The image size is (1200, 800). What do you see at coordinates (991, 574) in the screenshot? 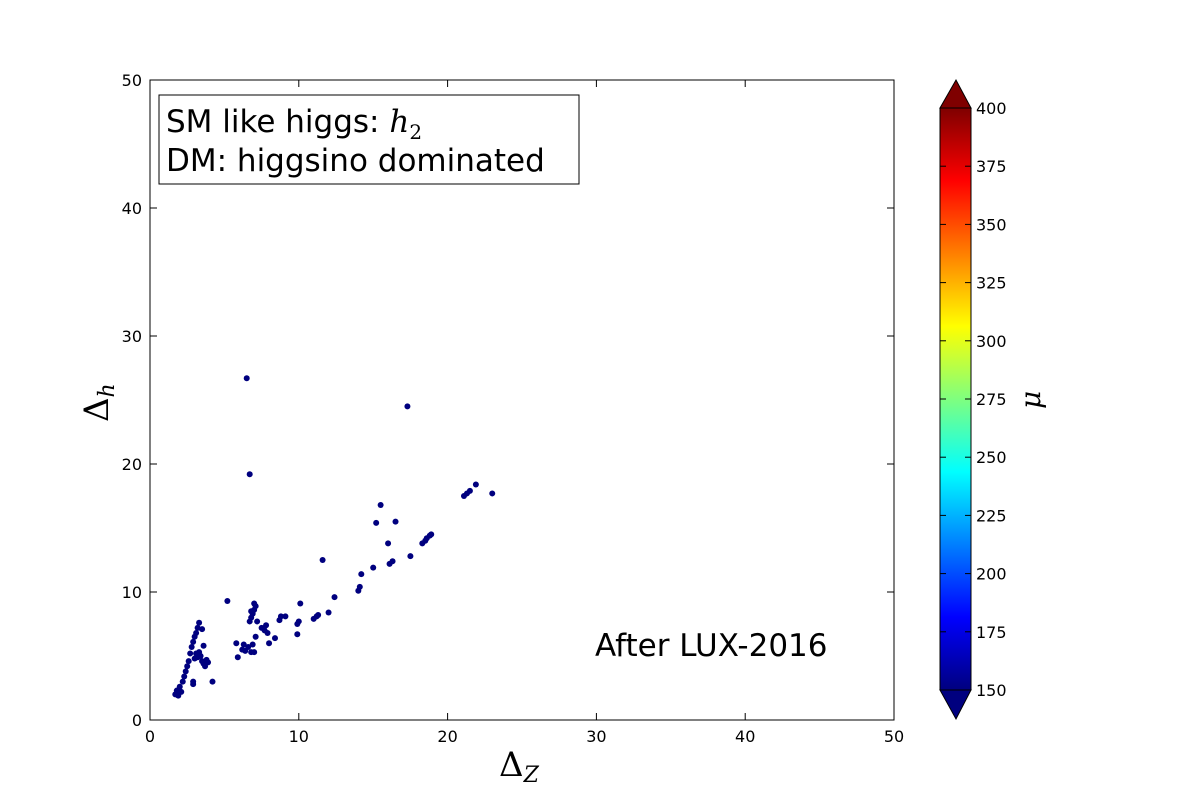
I see `colorbar-tick-label: 200` at bounding box center [991, 574].